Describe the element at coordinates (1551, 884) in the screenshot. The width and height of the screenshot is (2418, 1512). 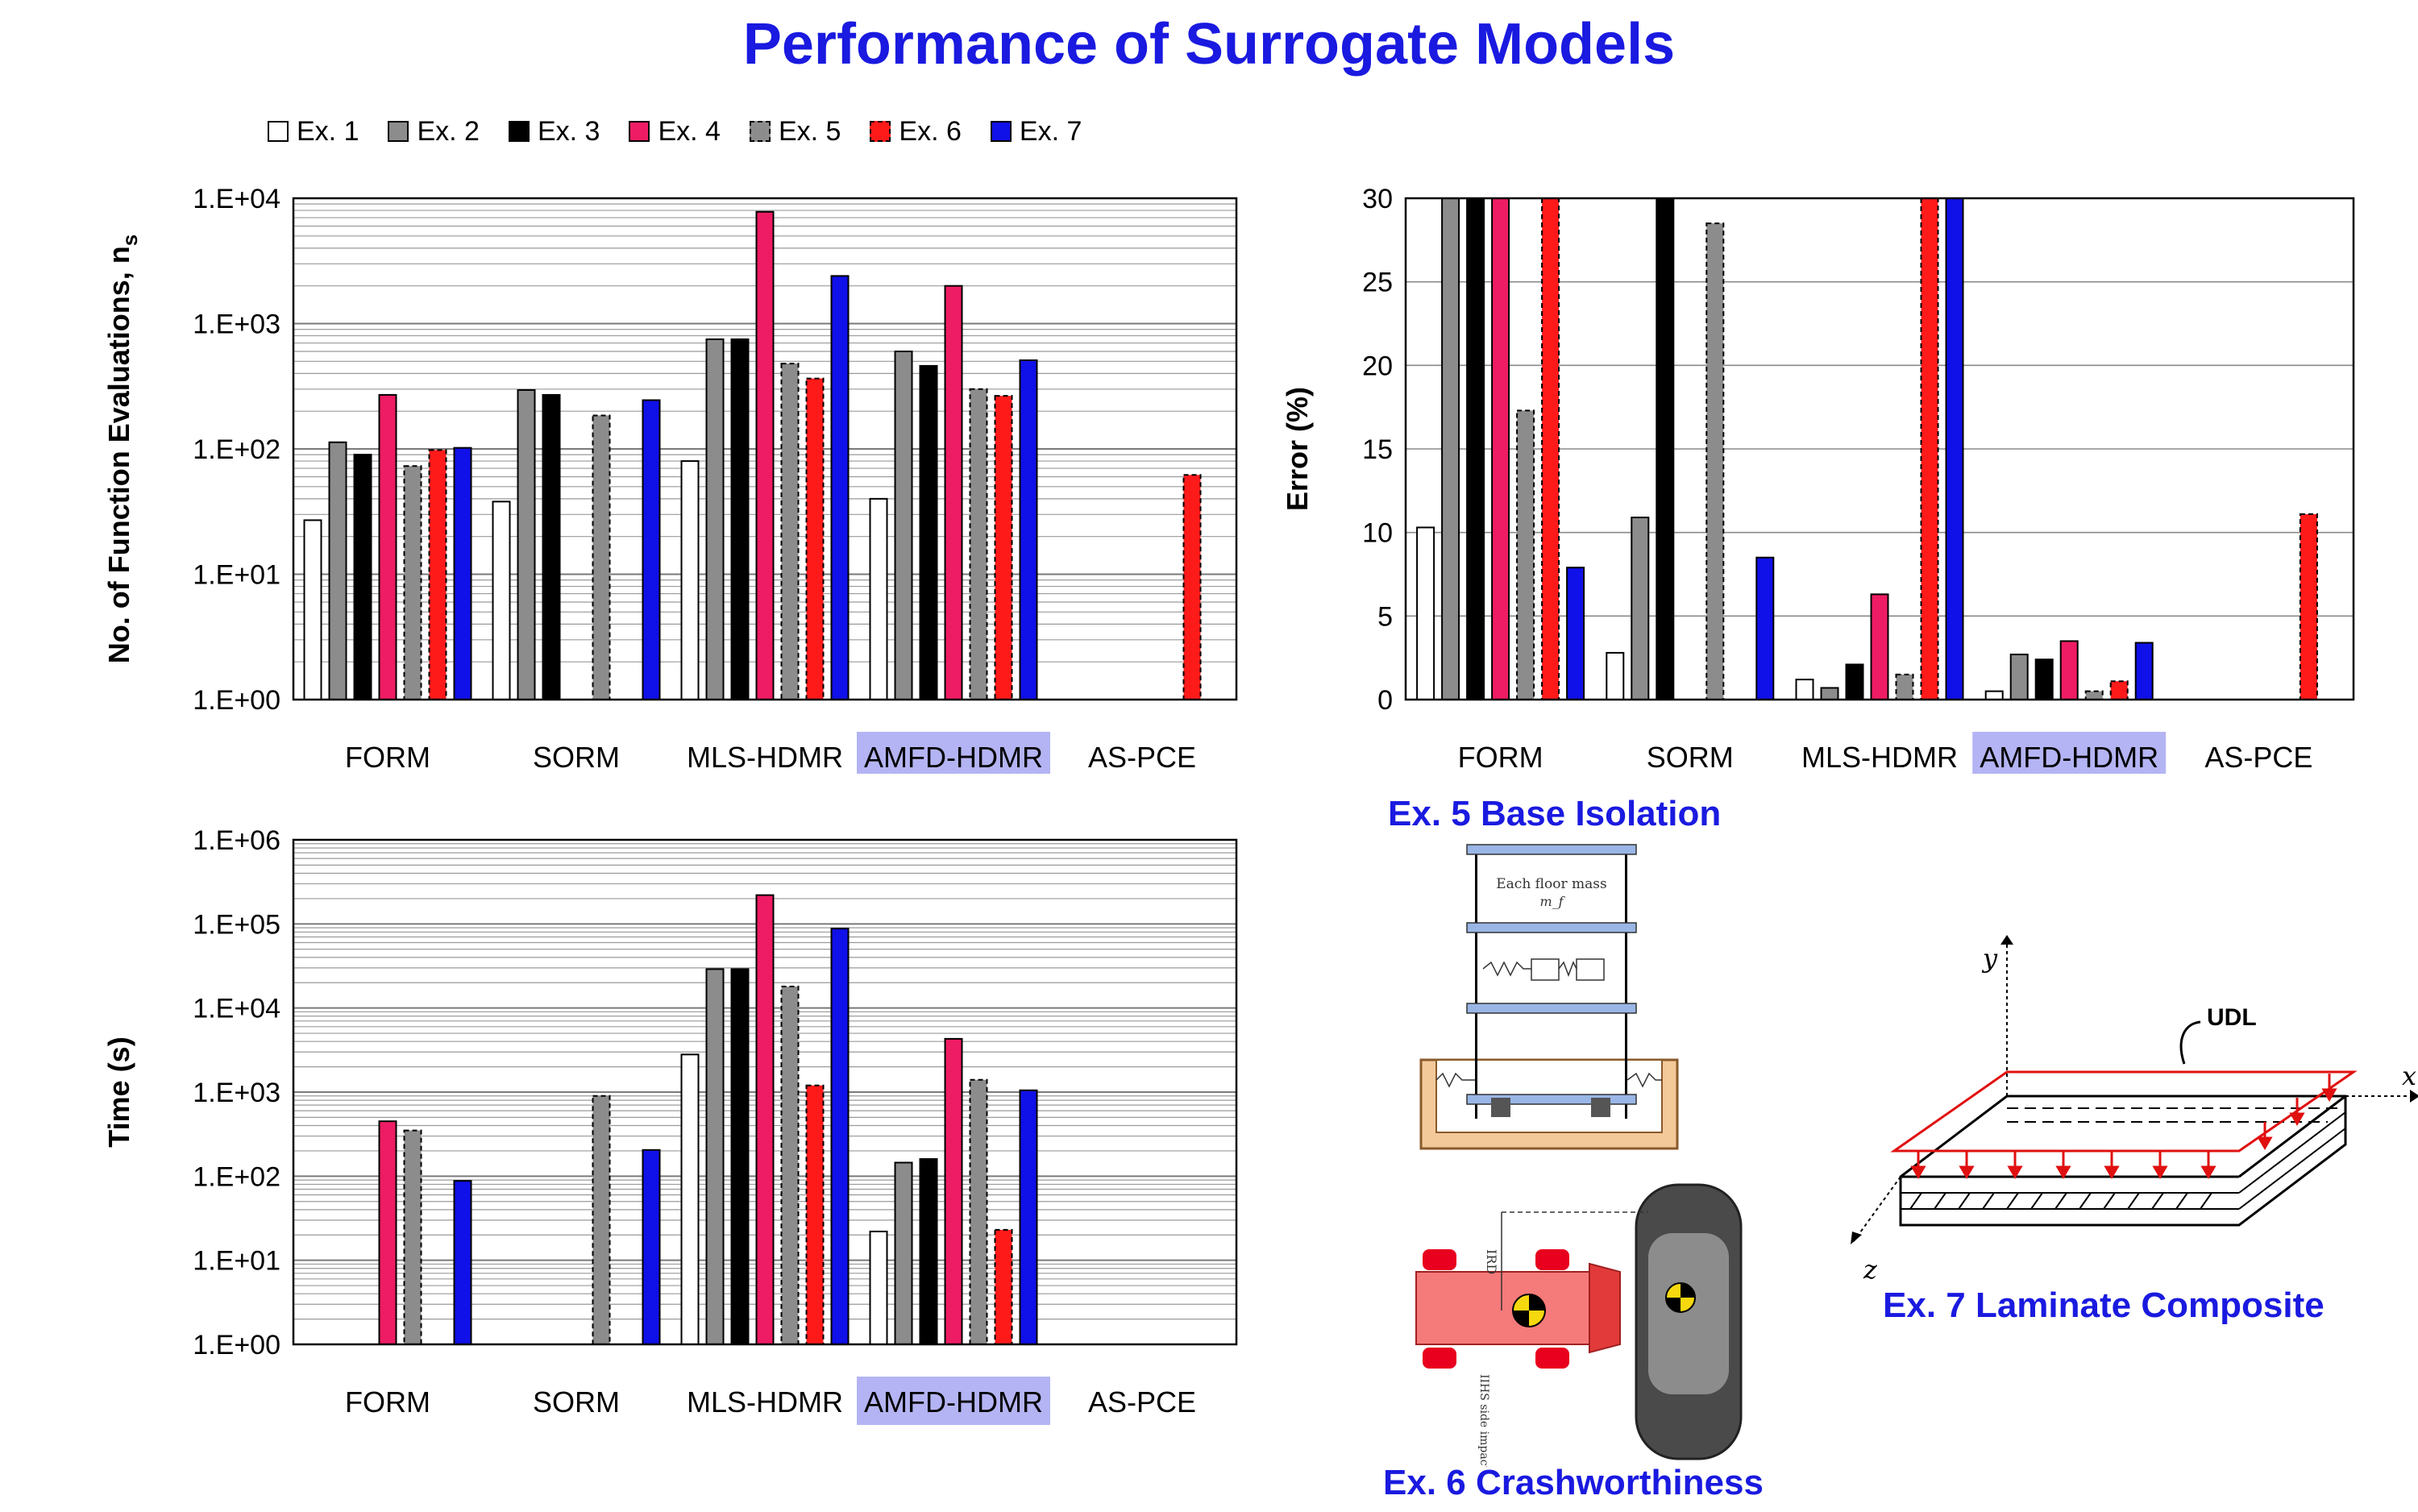
I see `floor-mass-label: Each floor mass` at that location.